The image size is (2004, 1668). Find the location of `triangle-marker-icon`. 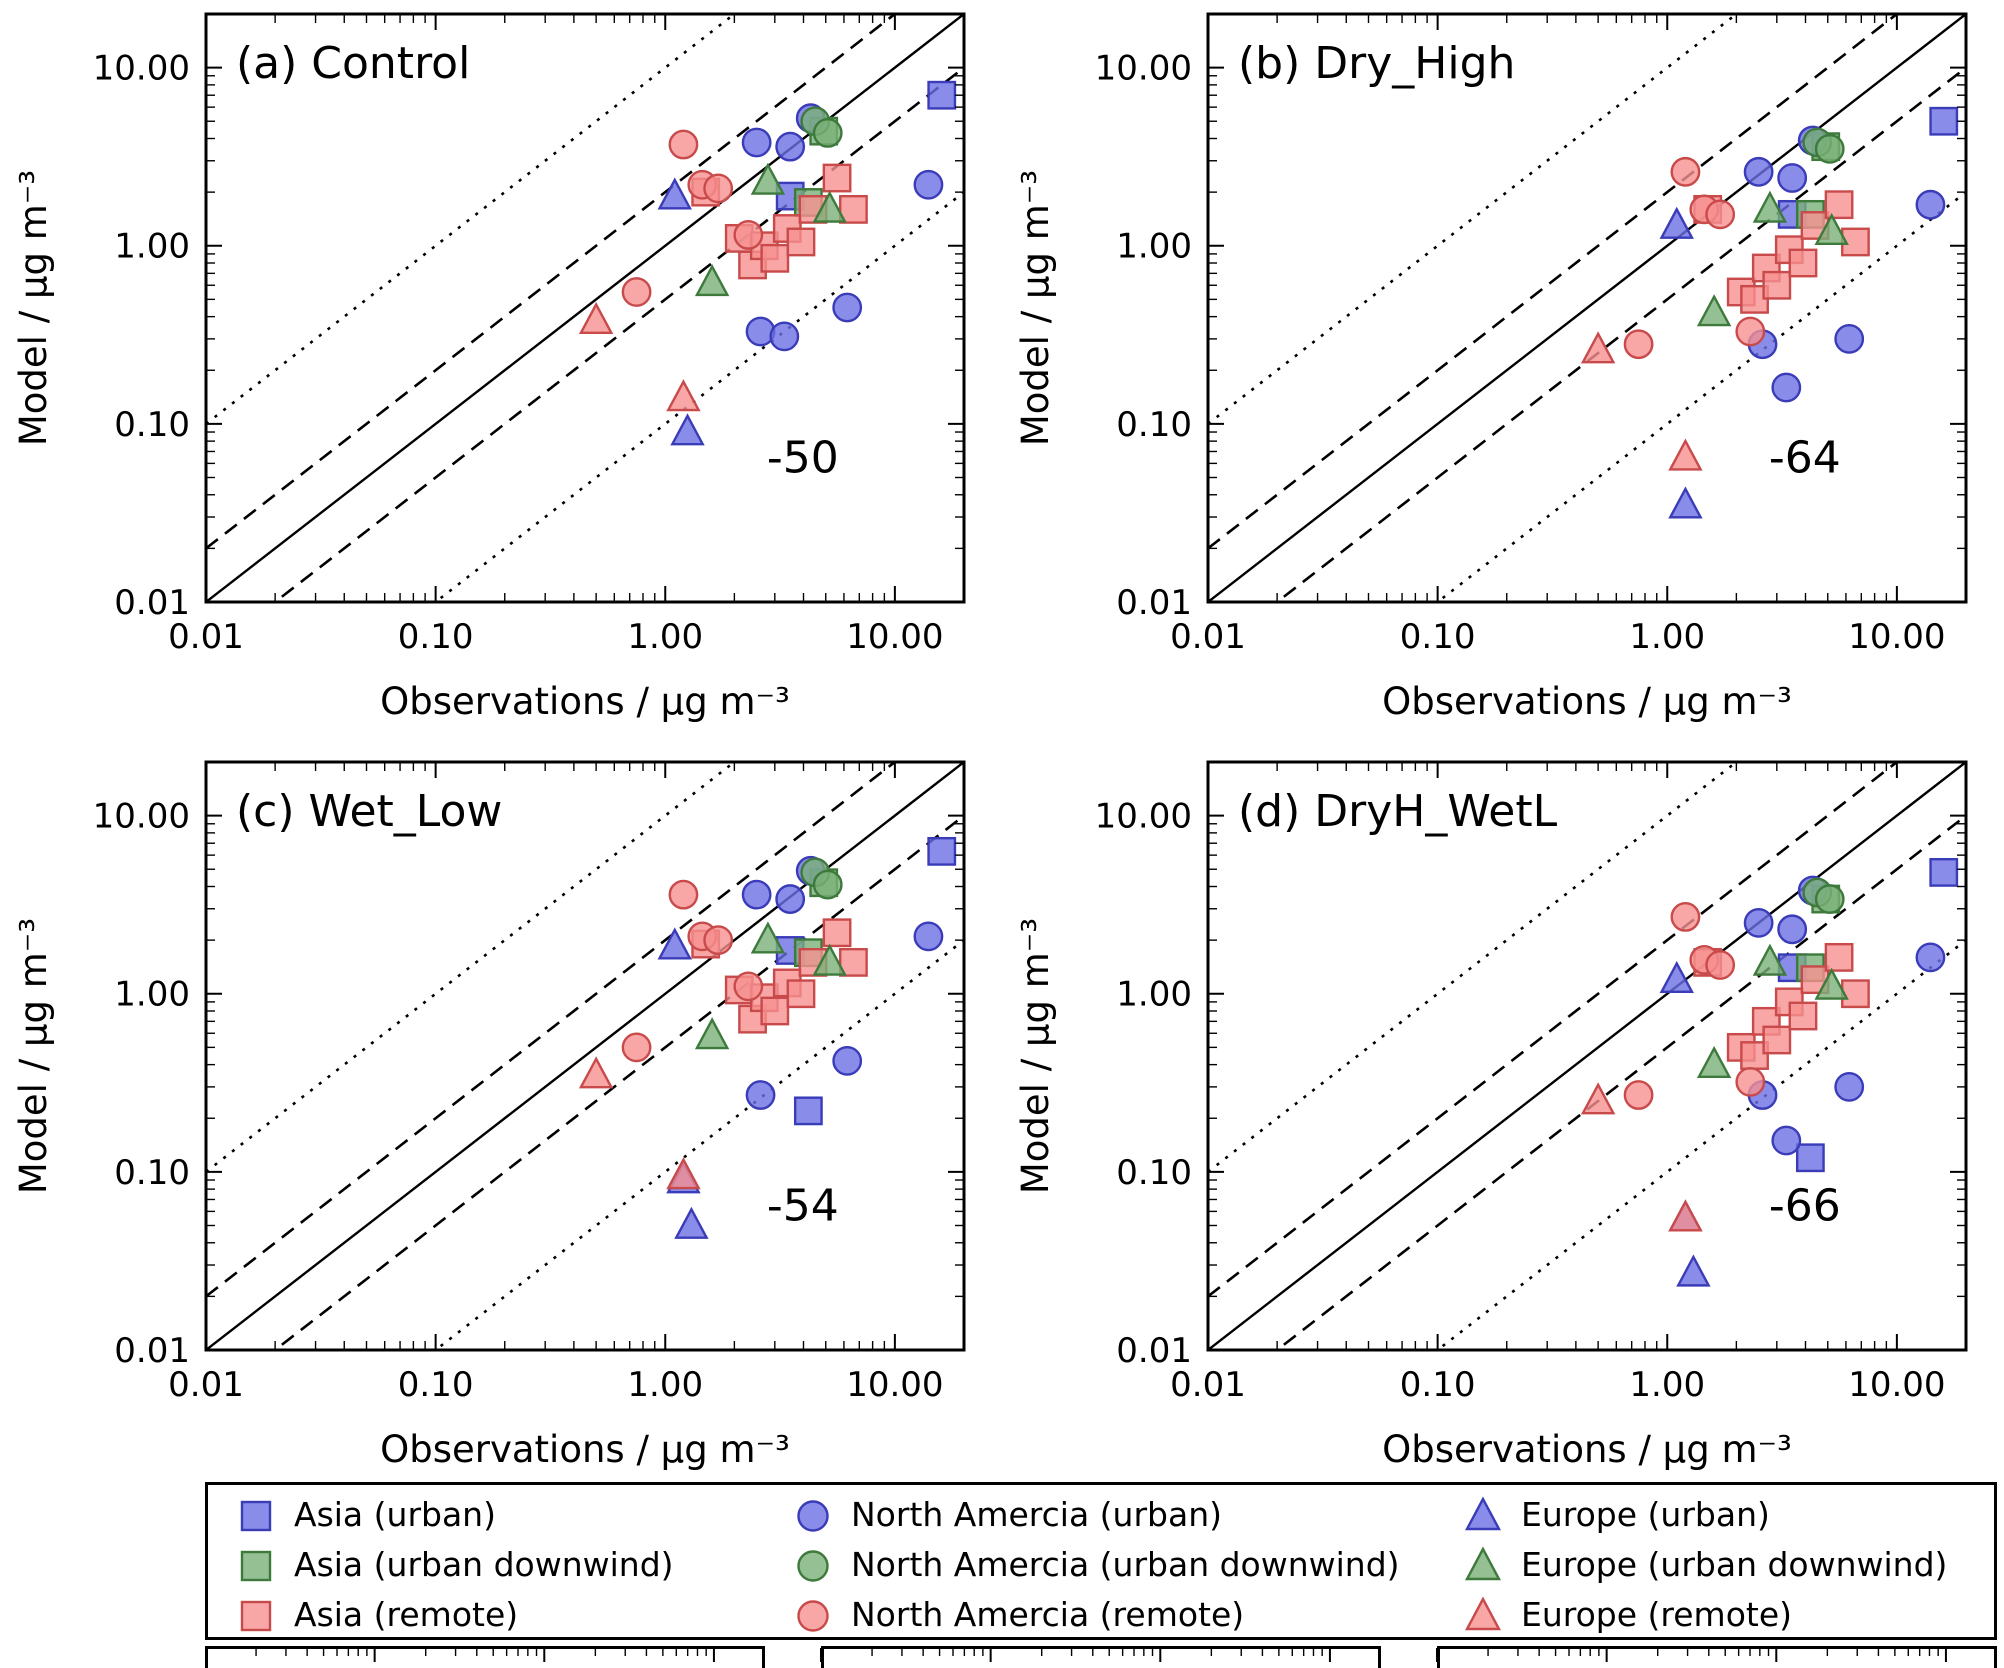

triangle-marker-icon is located at coordinates (1483, 1515).